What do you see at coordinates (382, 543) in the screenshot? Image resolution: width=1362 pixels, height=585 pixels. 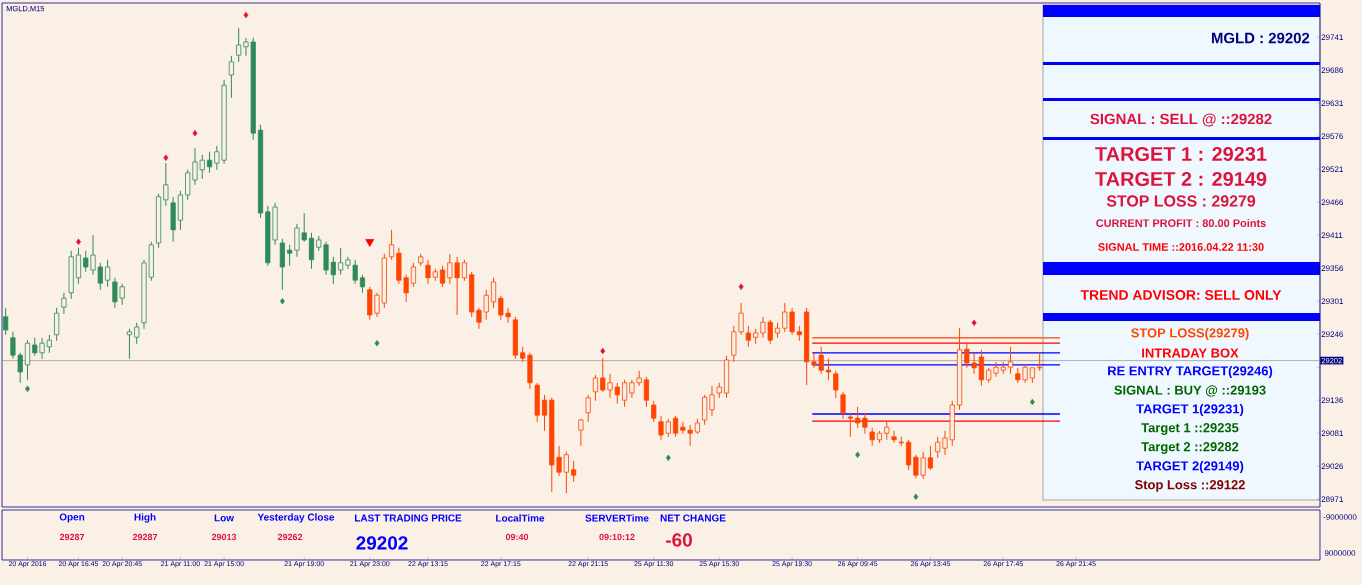 I see `text: 29202` at bounding box center [382, 543].